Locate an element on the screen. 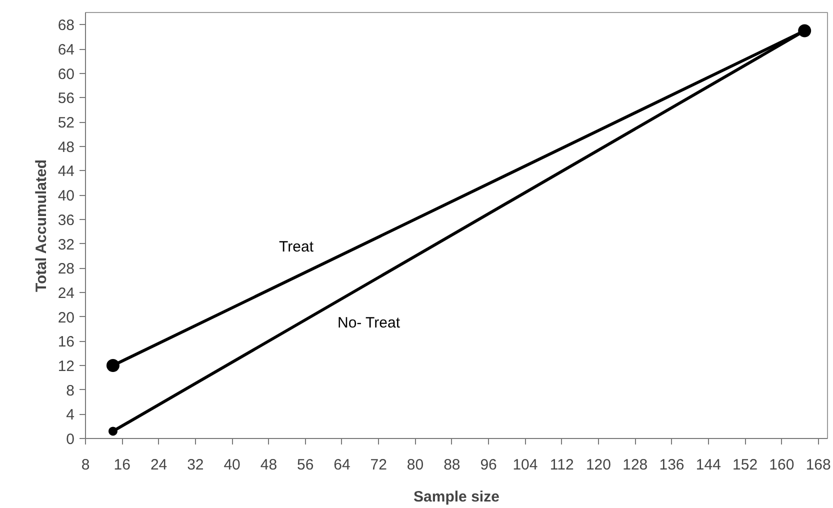 This screenshot has height=508, width=833. y-tick-label: 20 is located at coordinates (66, 317).